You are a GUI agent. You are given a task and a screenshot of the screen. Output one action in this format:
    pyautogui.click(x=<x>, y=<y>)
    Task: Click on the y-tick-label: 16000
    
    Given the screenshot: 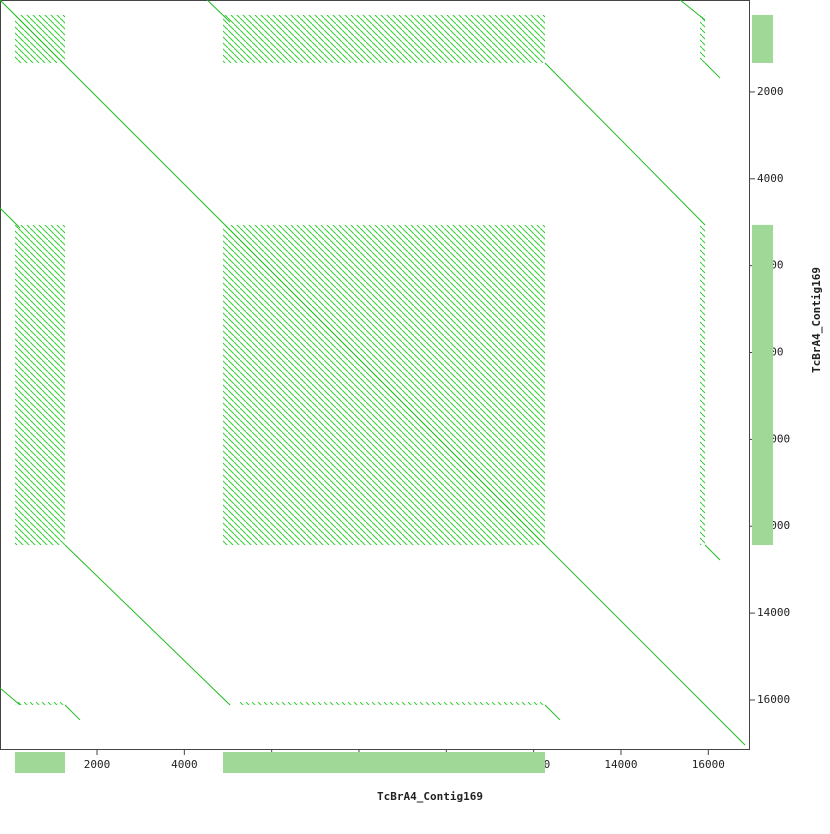 What is the action you would take?
    pyautogui.click(x=773, y=699)
    